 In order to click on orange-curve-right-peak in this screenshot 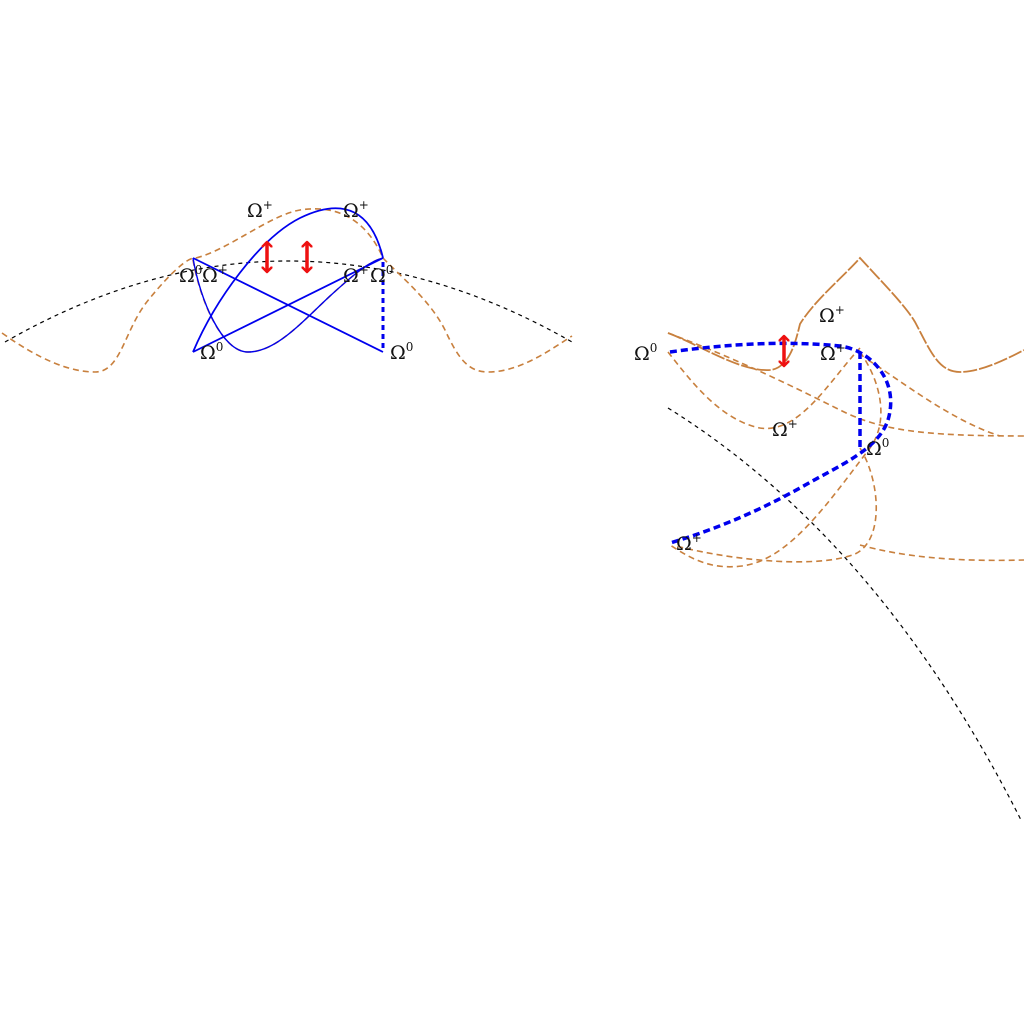, I will do `click(845, 314)`.